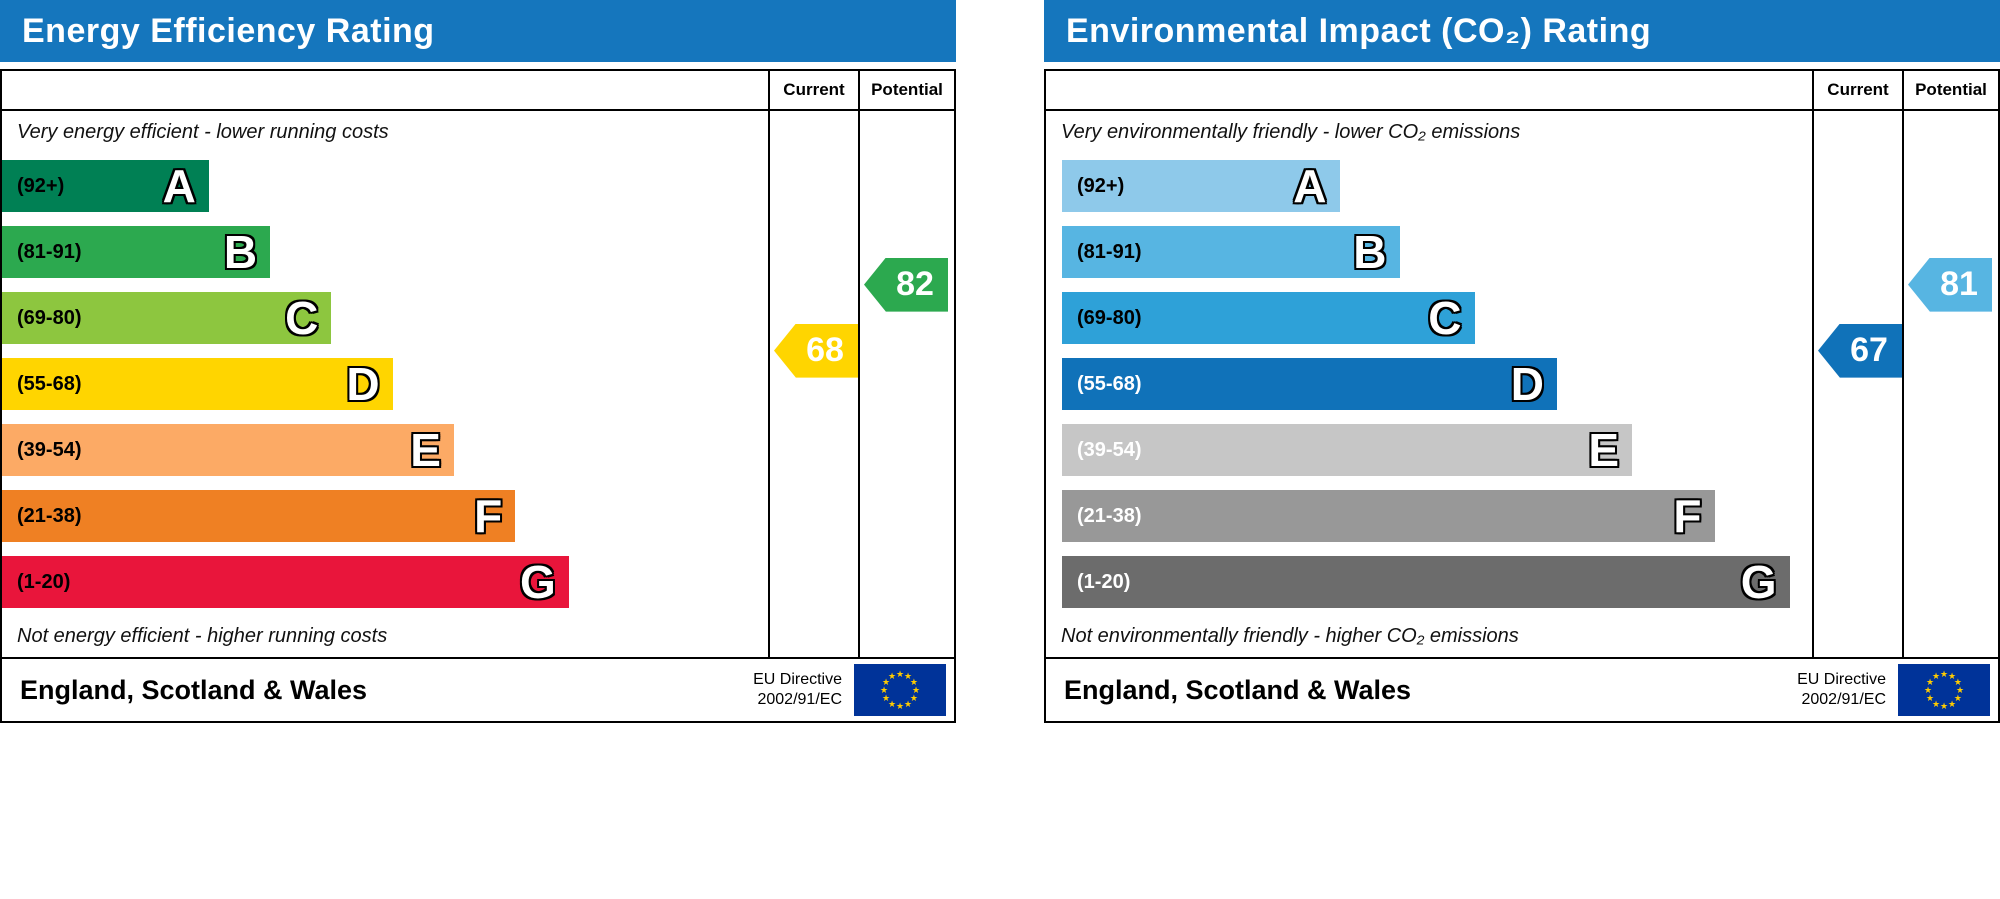 The image size is (2000, 899). Describe the element at coordinates (488, 516) in the screenshot. I see `band-letter: F` at that location.